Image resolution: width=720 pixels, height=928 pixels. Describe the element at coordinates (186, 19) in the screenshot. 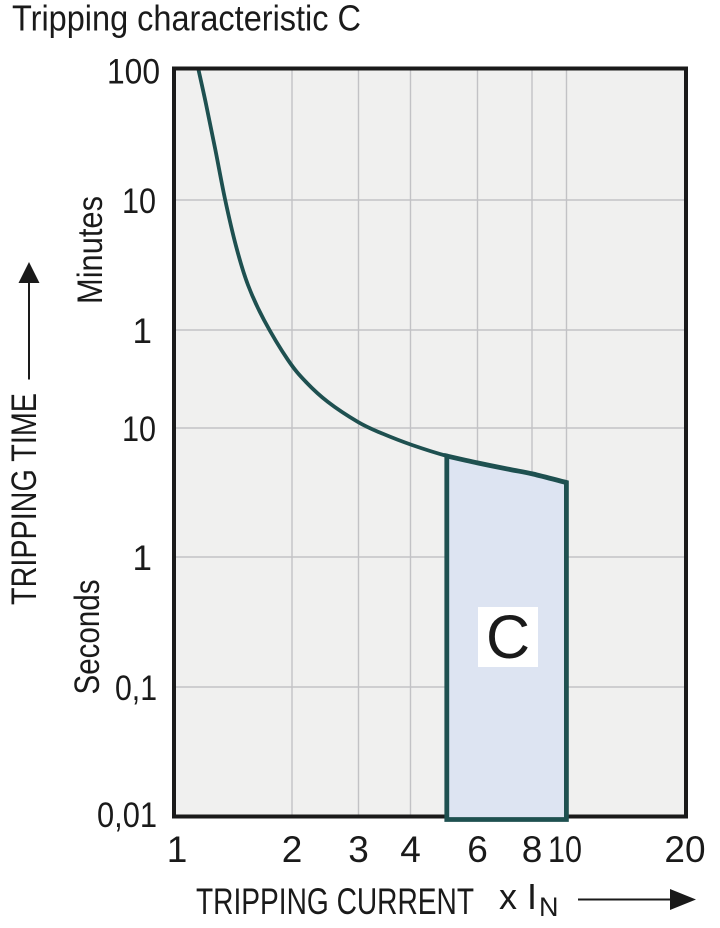

I see `svg-text: Tripping characteristic C` at that location.